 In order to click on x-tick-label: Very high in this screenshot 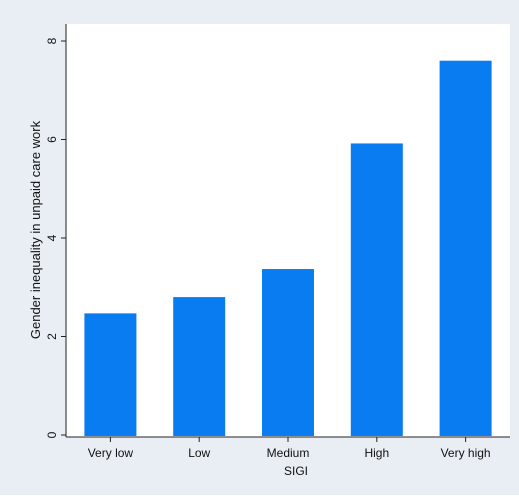, I will do `click(466, 453)`.